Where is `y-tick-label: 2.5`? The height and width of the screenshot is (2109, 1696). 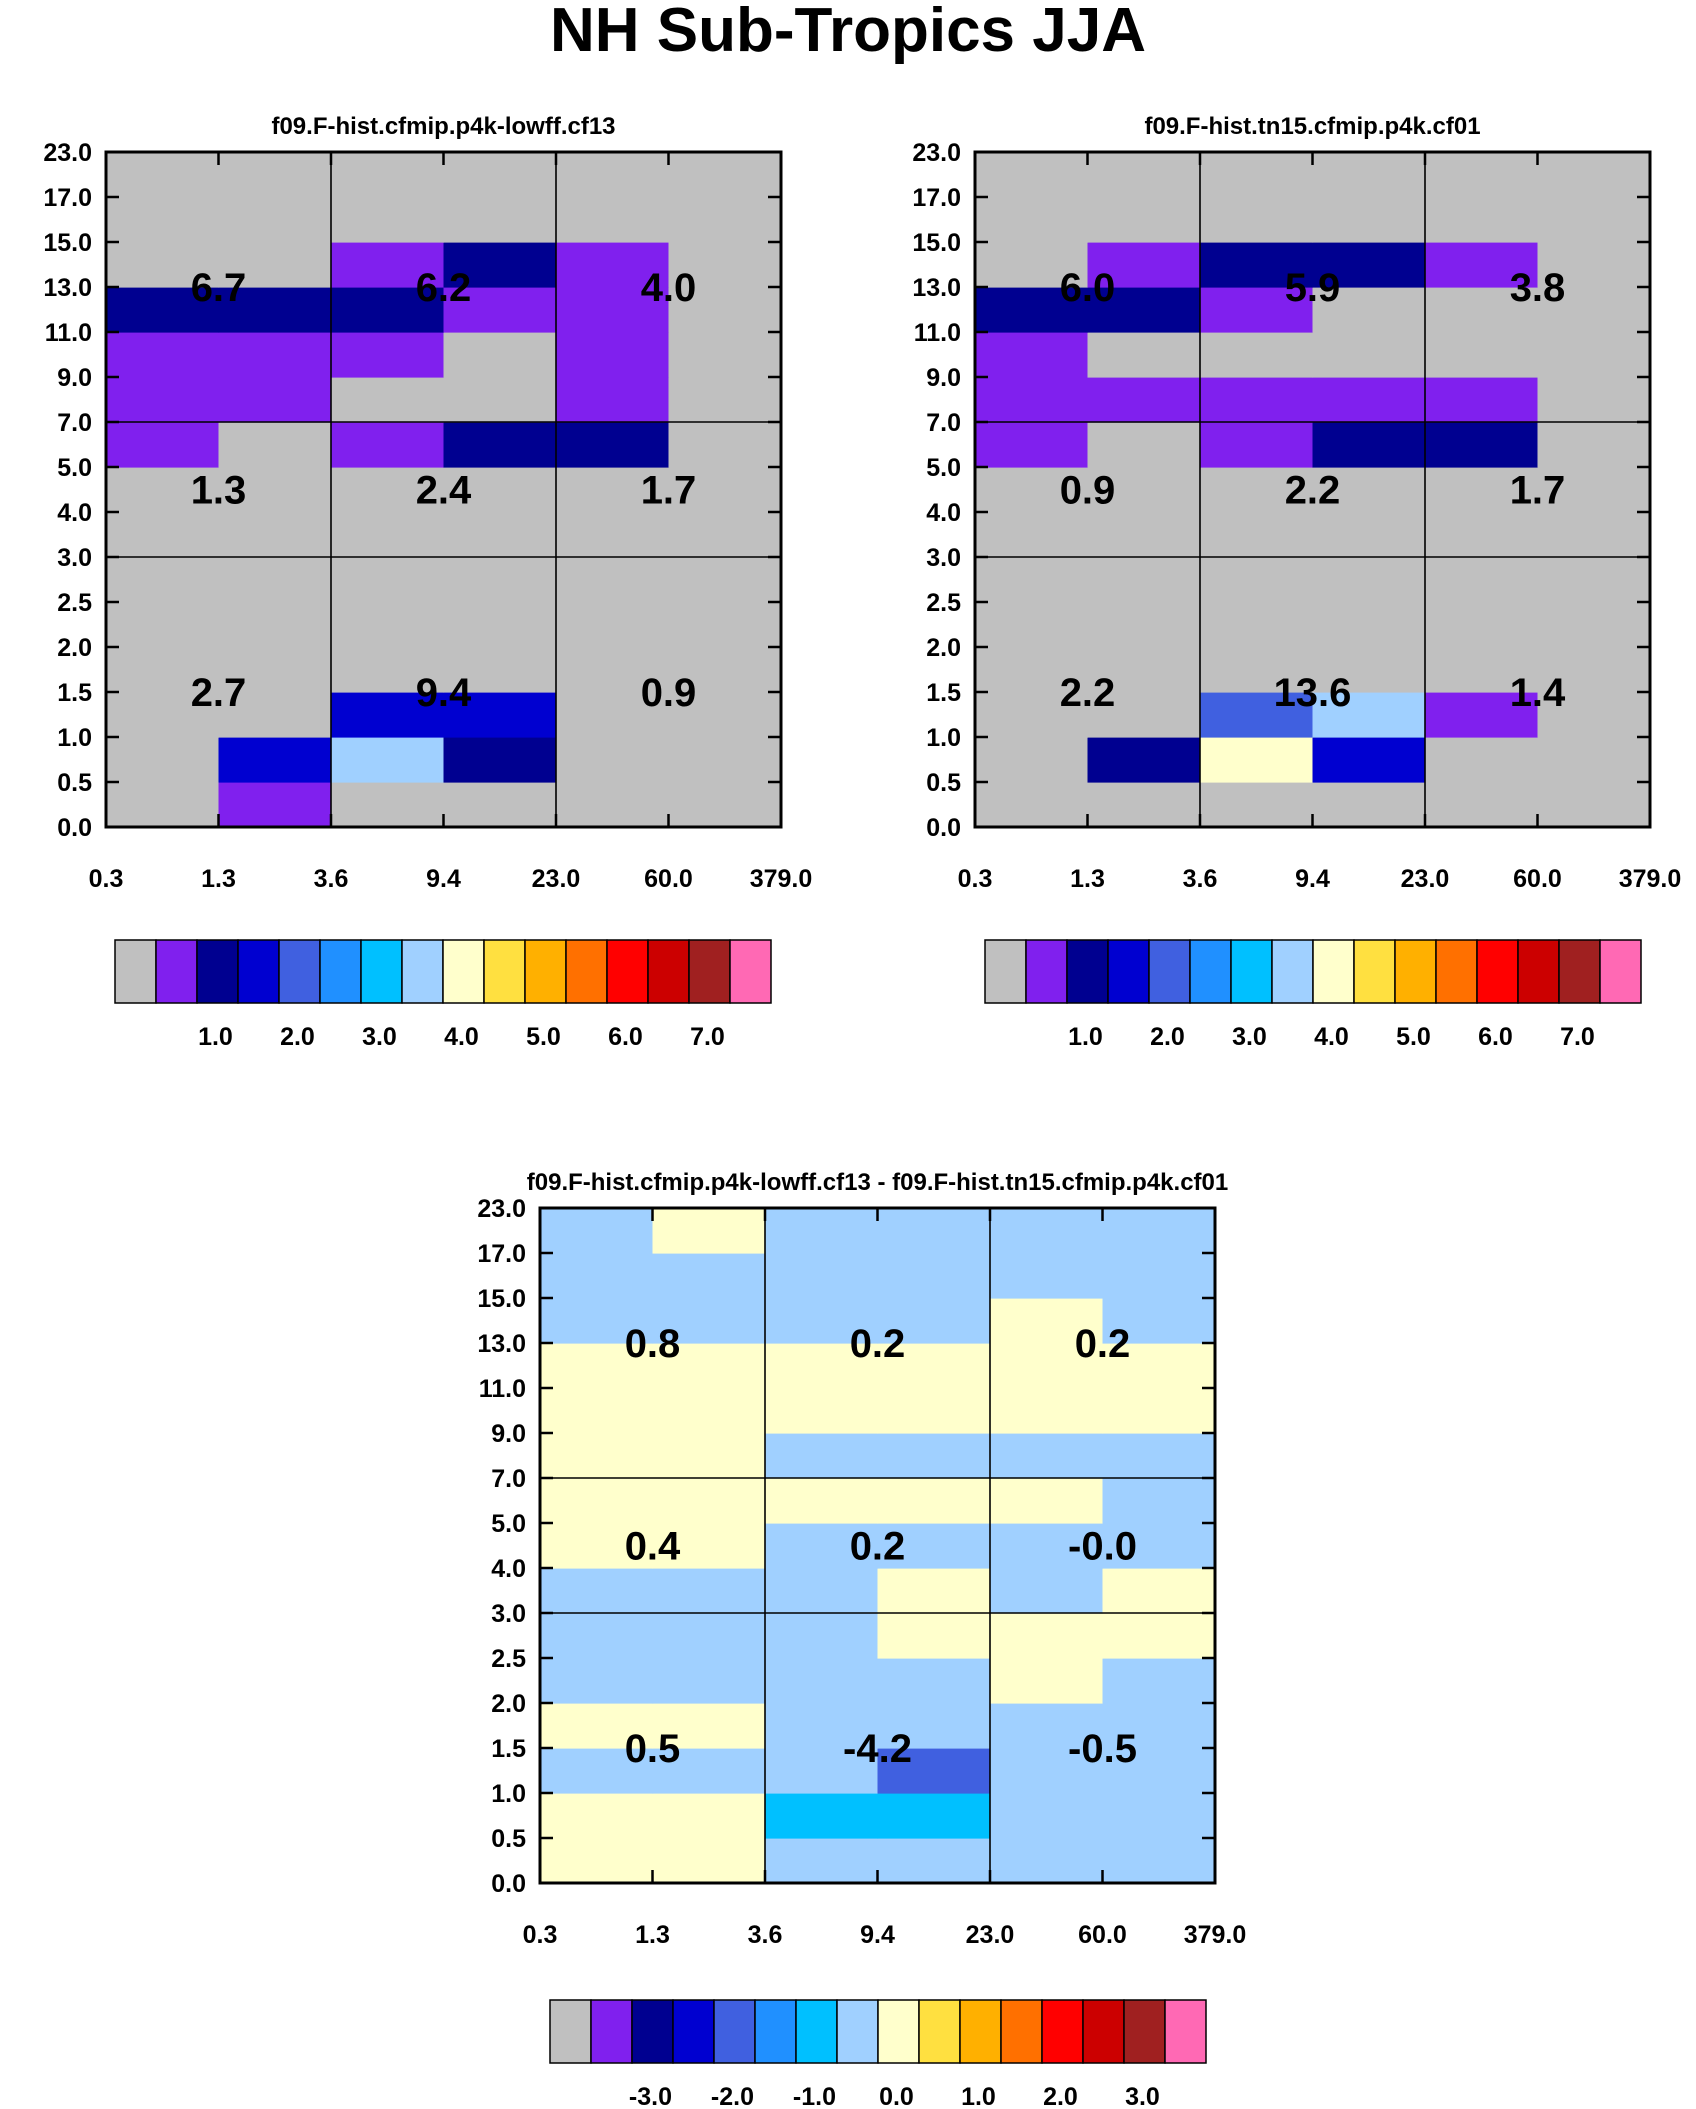 y-tick-label: 2.5 is located at coordinates (508, 1659).